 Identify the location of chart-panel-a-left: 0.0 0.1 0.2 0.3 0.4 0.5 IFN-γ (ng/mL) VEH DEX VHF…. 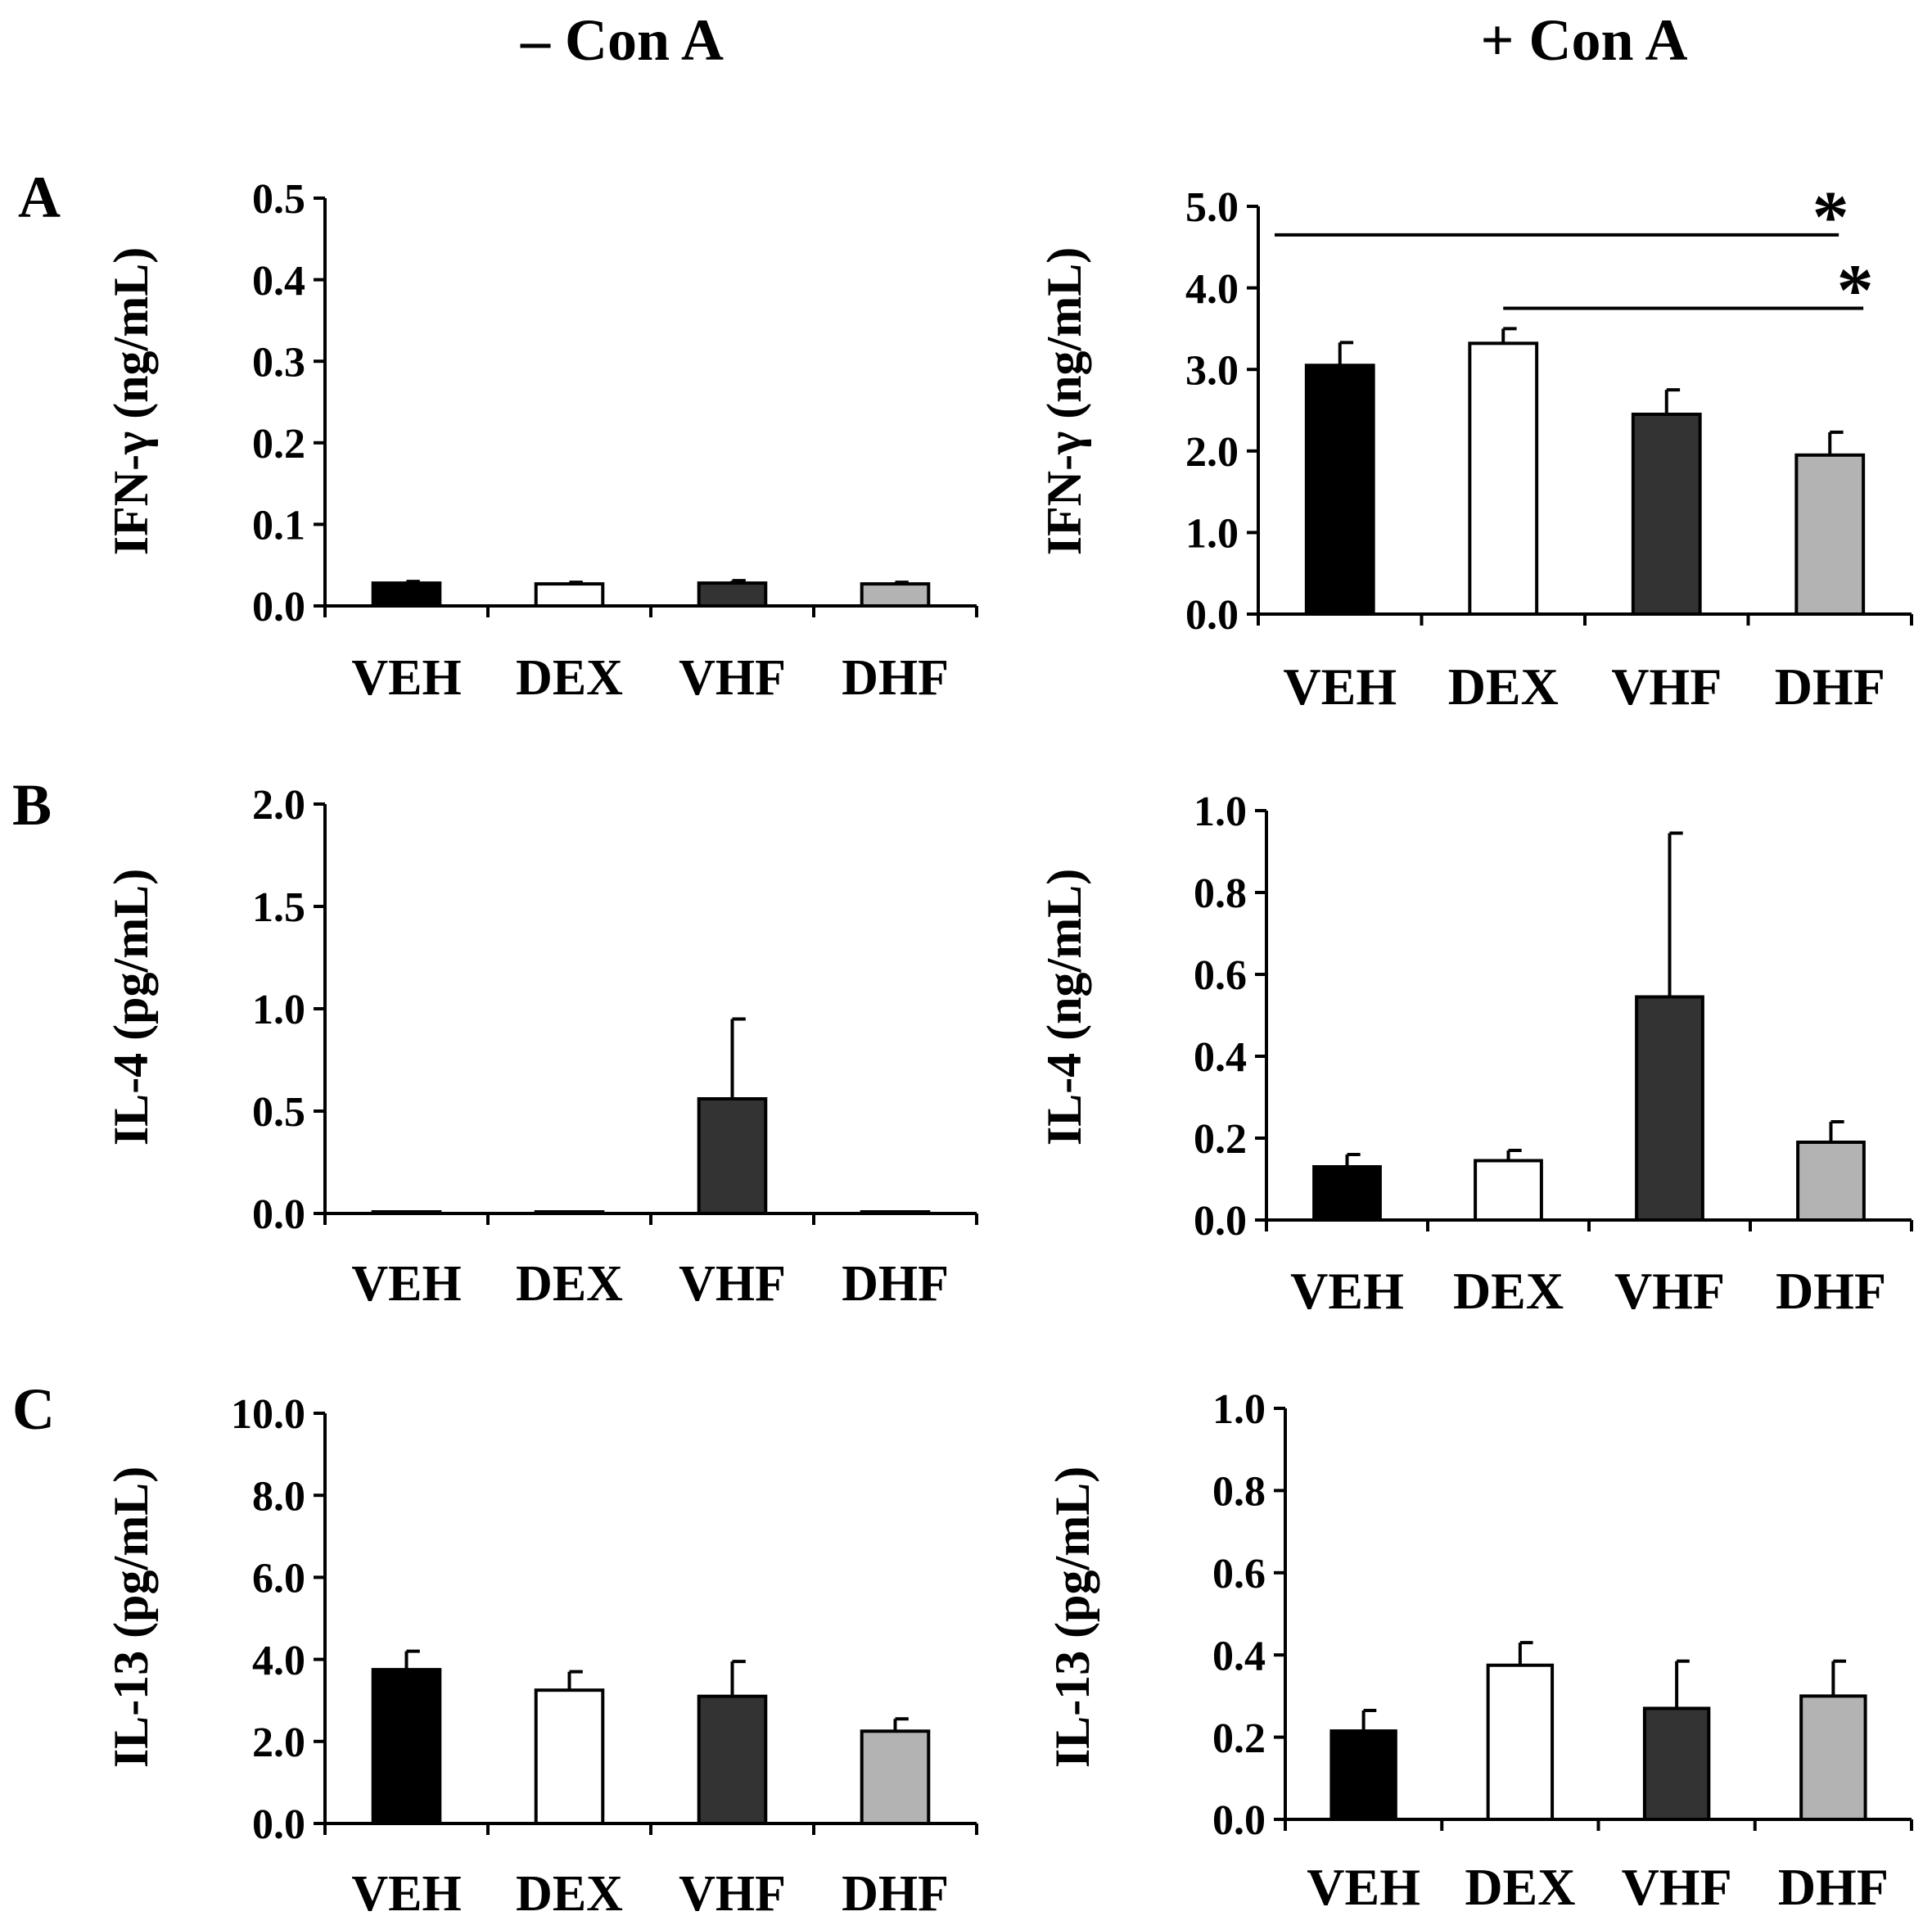
(541, 441).